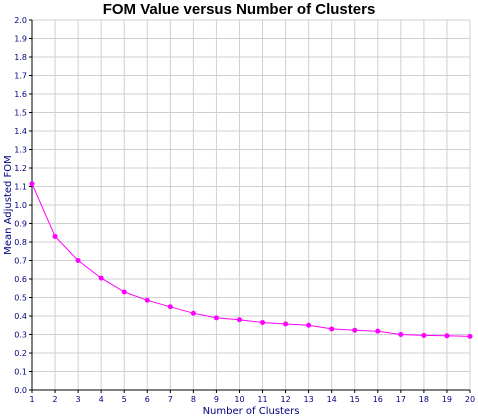 This screenshot has height=418, width=478. What do you see at coordinates (20, 390) in the screenshot?
I see `y-tick-label: 0.0` at bounding box center [20, 390].